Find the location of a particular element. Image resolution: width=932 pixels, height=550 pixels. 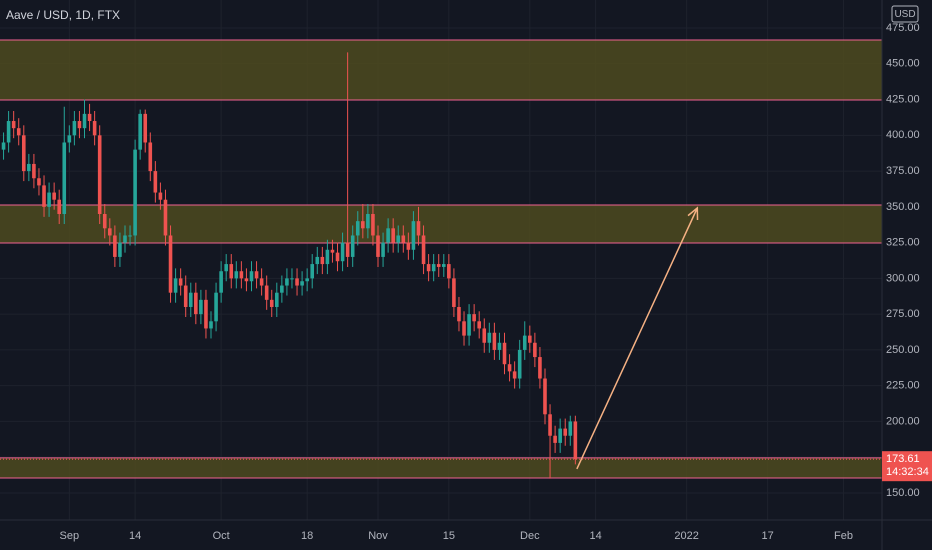

x-tick-label: 15 is located at coordinates (449, 536).